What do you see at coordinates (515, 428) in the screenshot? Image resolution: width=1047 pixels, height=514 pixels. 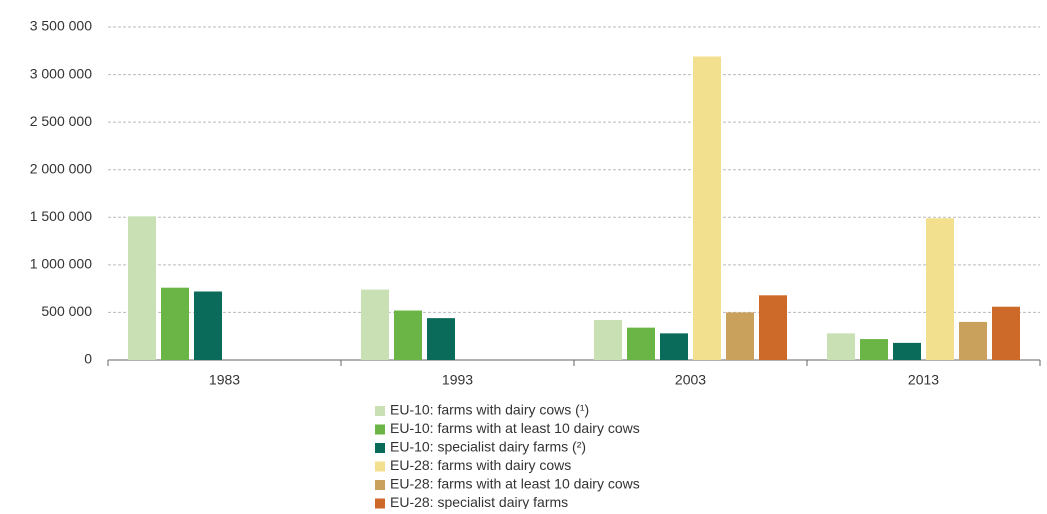 I see `legend-label: EU-10: farms with at least 10 dairy cows` at bounding box center [515, 428].